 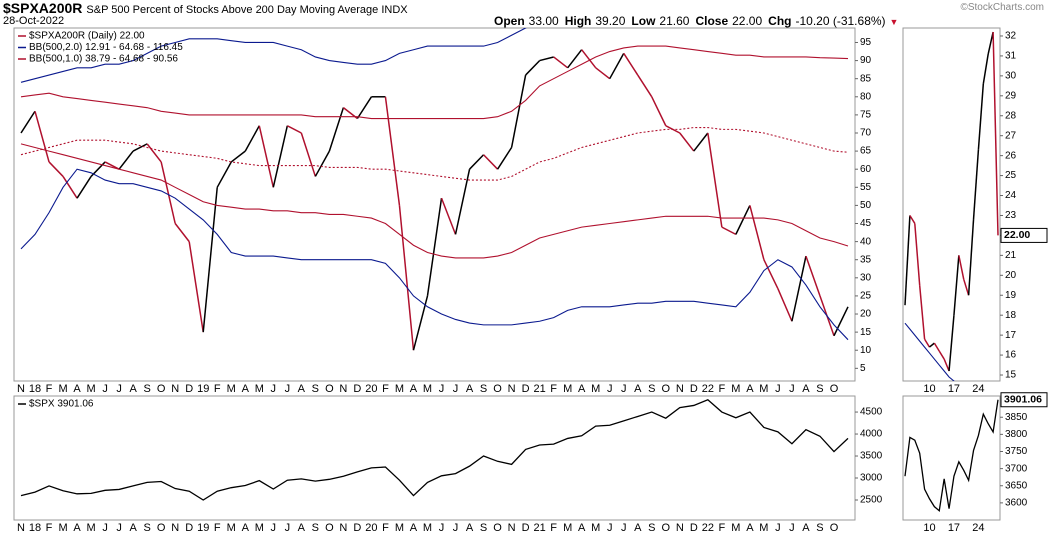 I want to click on y-tick-label: 35, so click(x=866, y=259).